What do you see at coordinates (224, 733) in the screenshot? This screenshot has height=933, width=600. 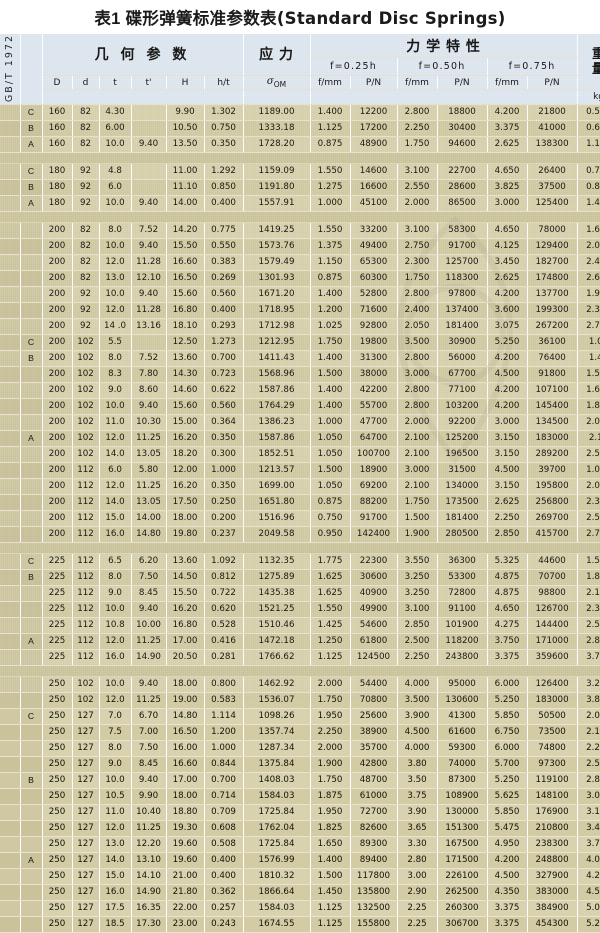 I see `cell-h-over-t: 1.200` at bounding box center [224, 733].